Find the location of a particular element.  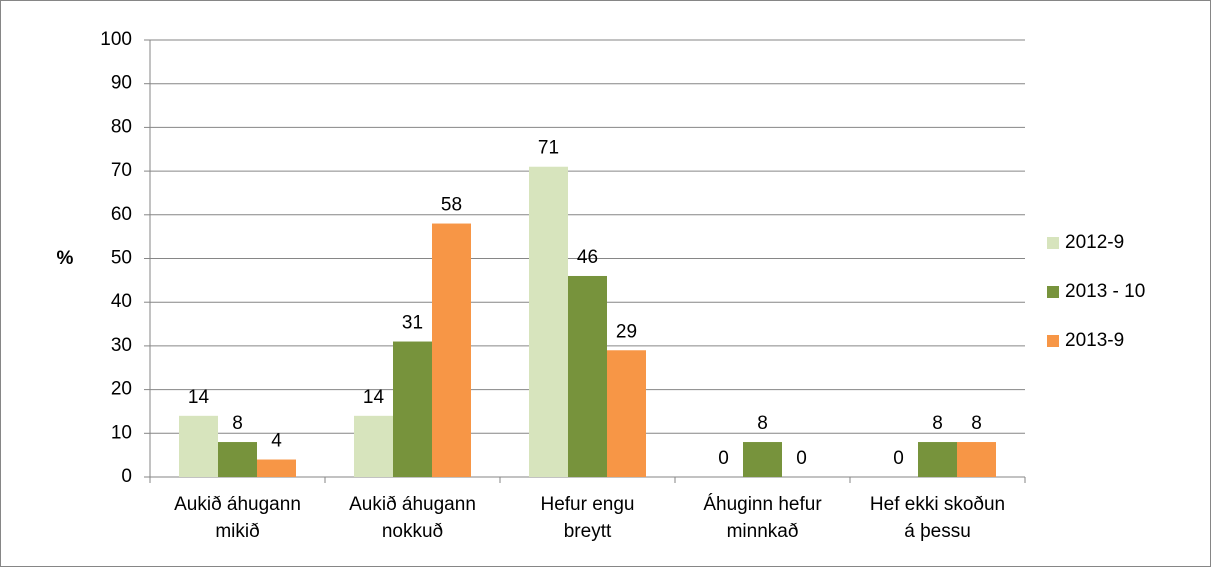

data-label: 29 is located at coordinates (626, 331).